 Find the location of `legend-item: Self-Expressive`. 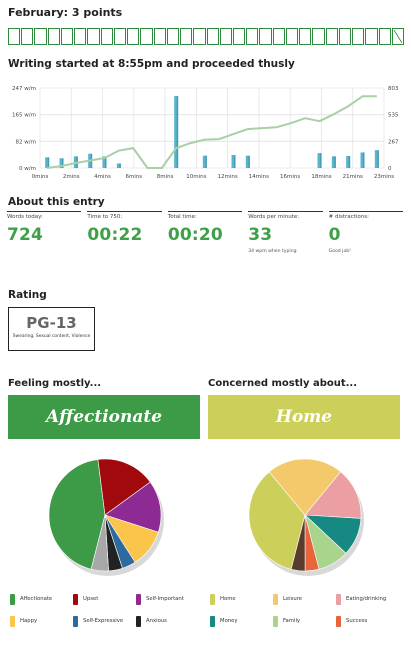

legend-item: Self-Expressive is located at coordinates (98, 621).